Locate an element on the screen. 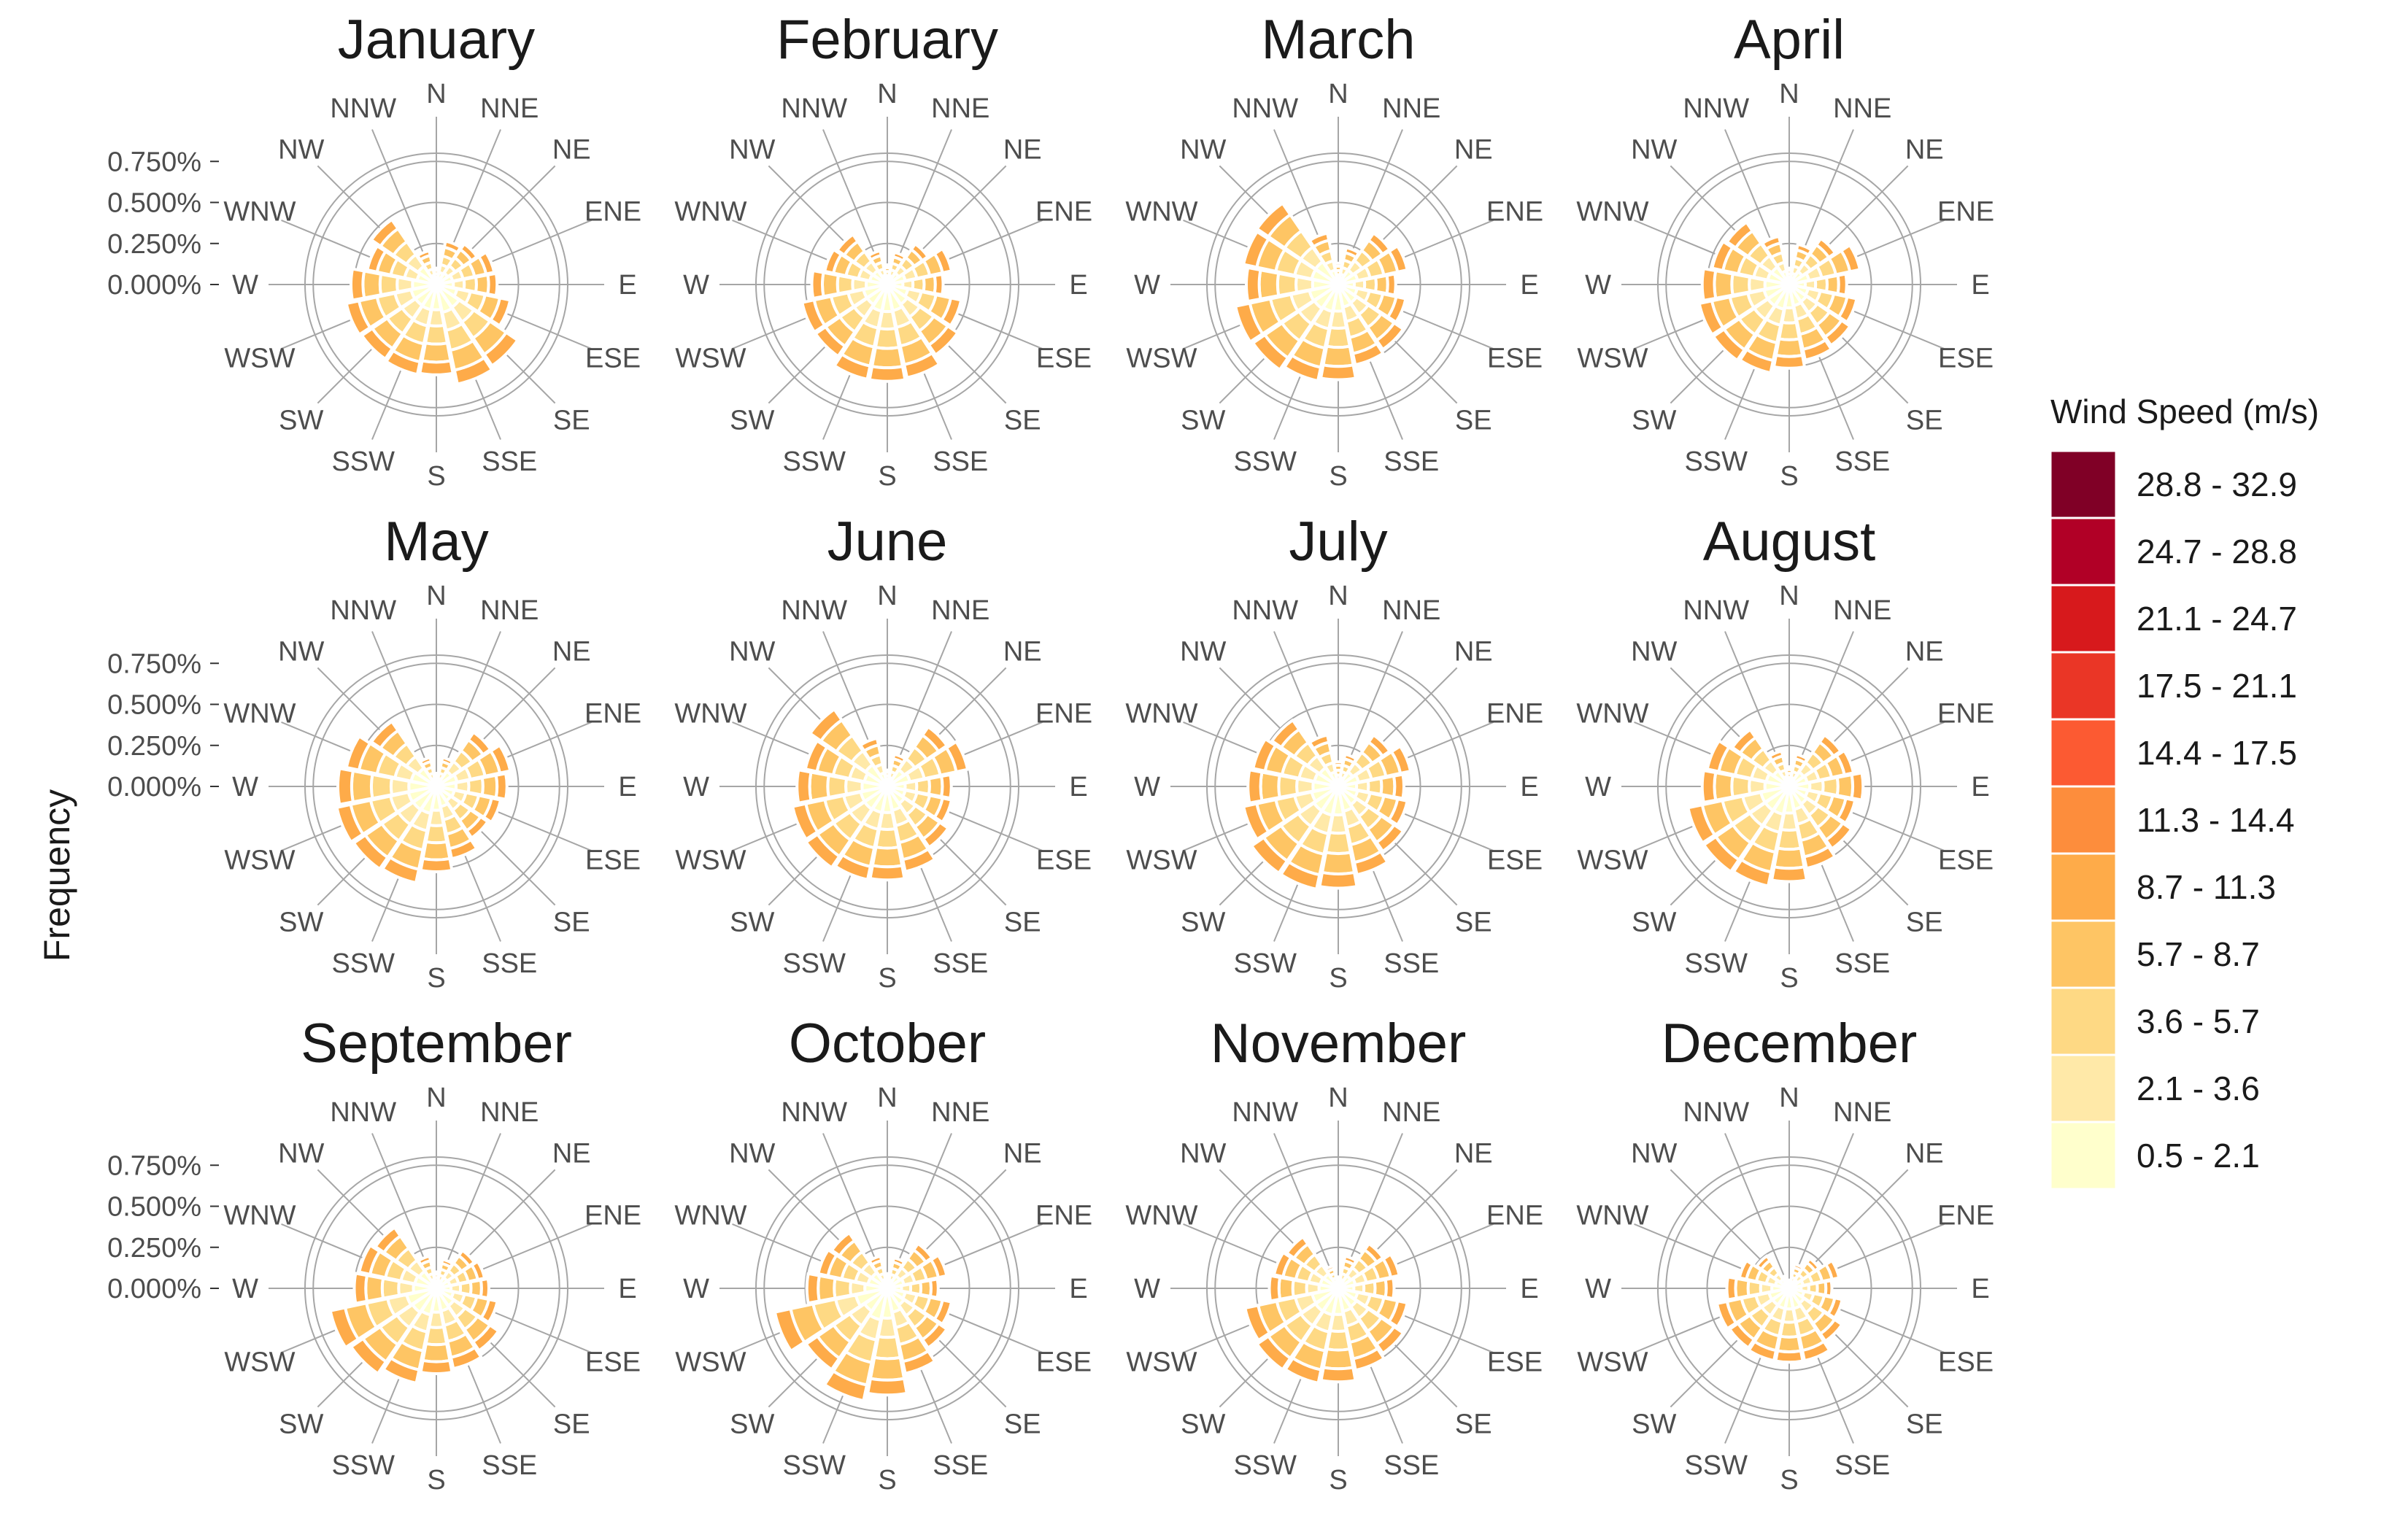 The width and height of the screenshot is (2408, 1532). wedge-ene-bin4 is located at coordinates (500, 759).